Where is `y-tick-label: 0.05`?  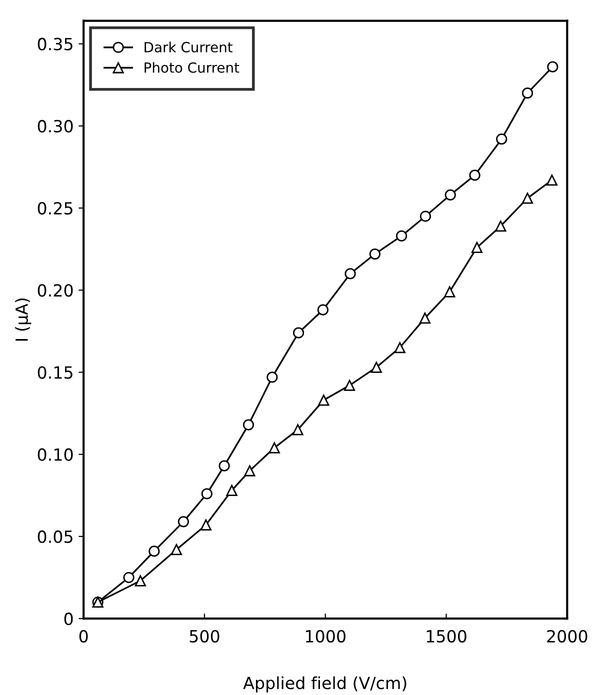 y-tick-label: 0.05 is located at coordinates (55, 537).